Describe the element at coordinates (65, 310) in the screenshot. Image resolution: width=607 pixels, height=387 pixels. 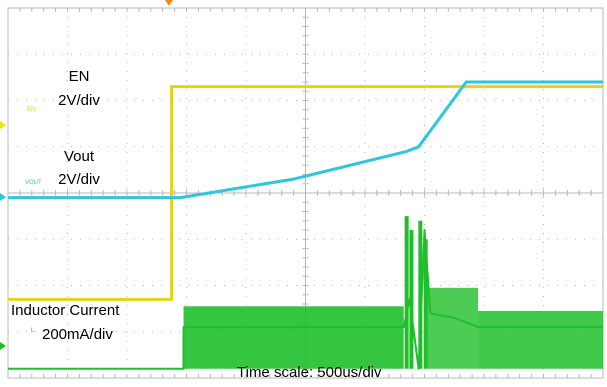
I see `il-channel-label: Inductor Current` at that location.